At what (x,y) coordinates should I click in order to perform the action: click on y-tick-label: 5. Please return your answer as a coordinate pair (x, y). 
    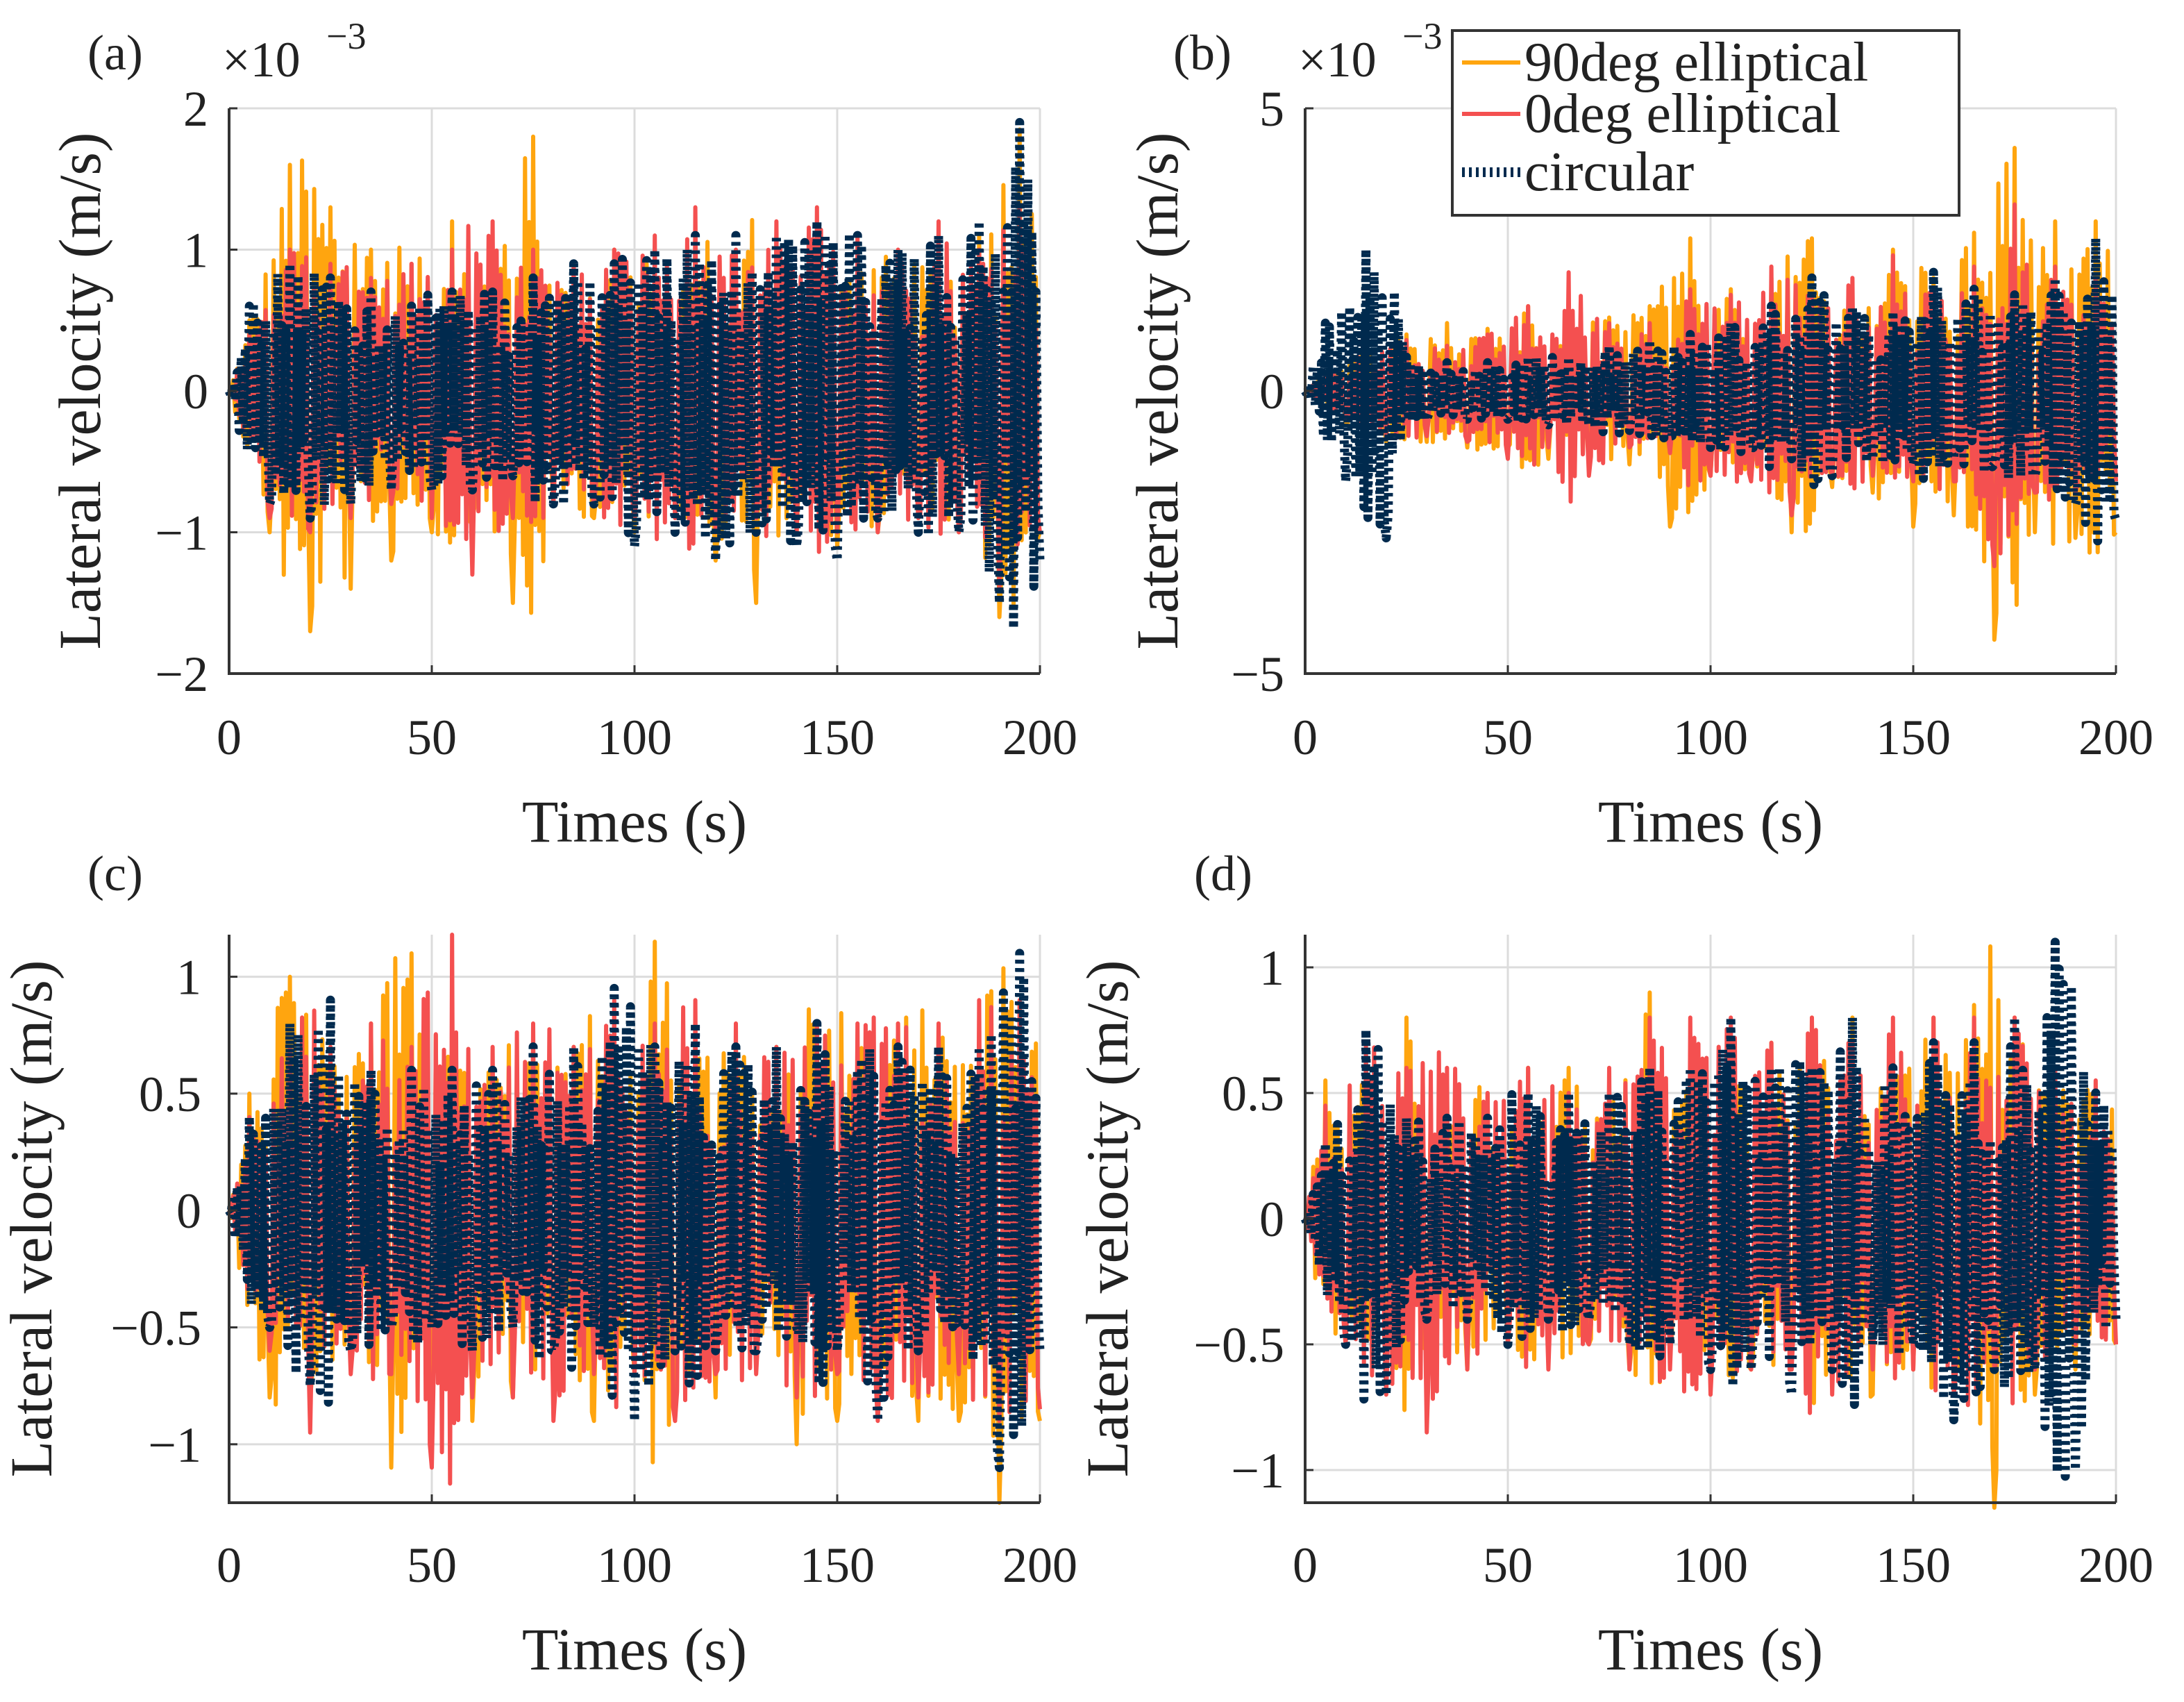
    Looking at the image, I should click on (1271, 109).